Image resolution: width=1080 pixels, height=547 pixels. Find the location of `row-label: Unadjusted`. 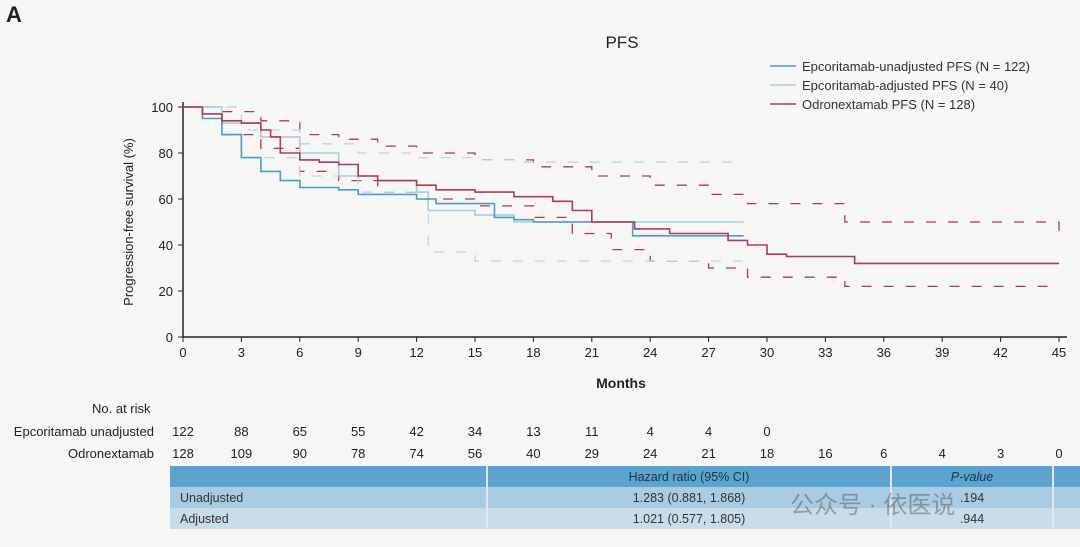

row-label: Unadjusted is located at coordinates (329, 497).